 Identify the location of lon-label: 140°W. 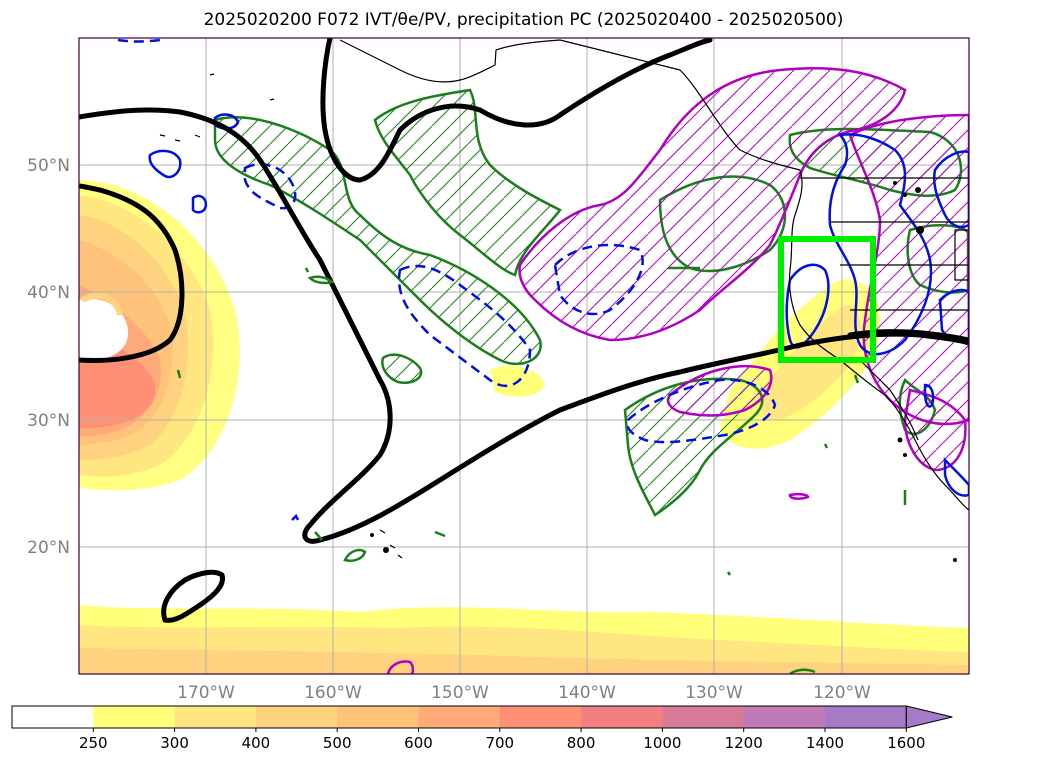
(587, 693).